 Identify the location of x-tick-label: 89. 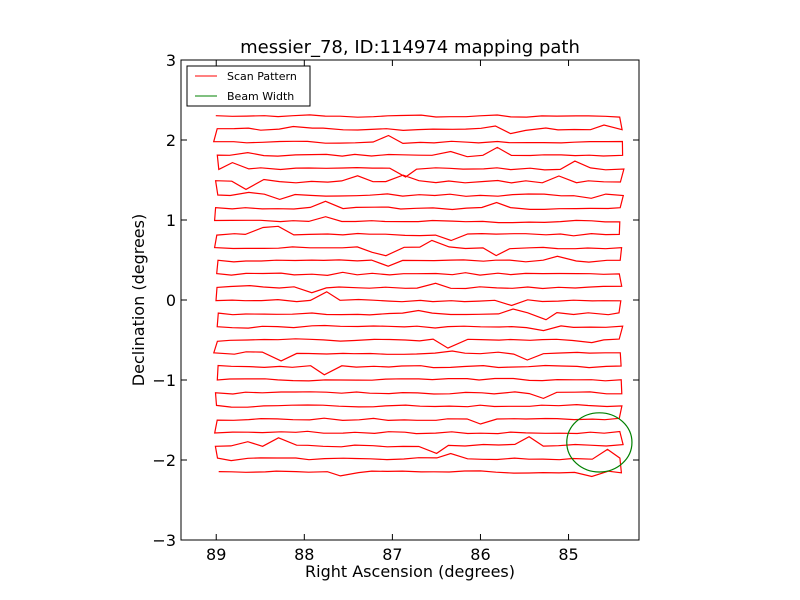
(216, 554).